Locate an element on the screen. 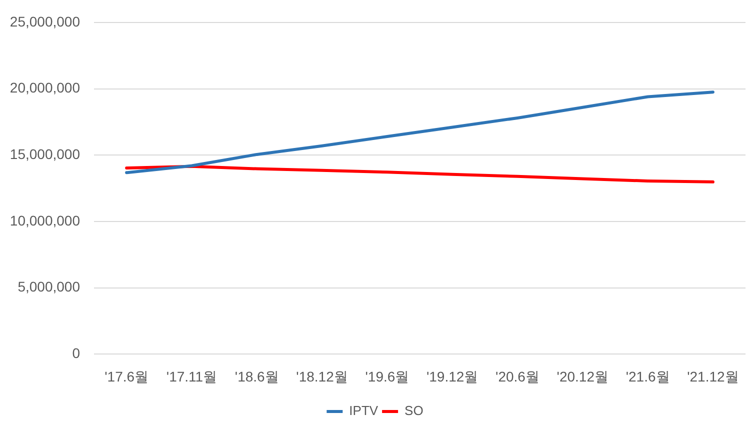 The image size is (754, 428). legend-label: SO is located at coordinates (414, 410).